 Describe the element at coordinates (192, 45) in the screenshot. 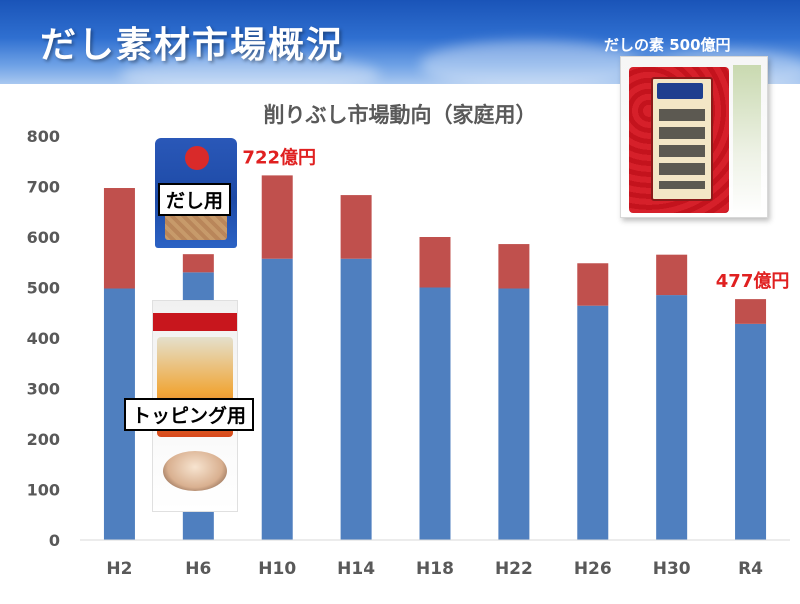

I see `slide-title: だし素材市場概況` at that location.